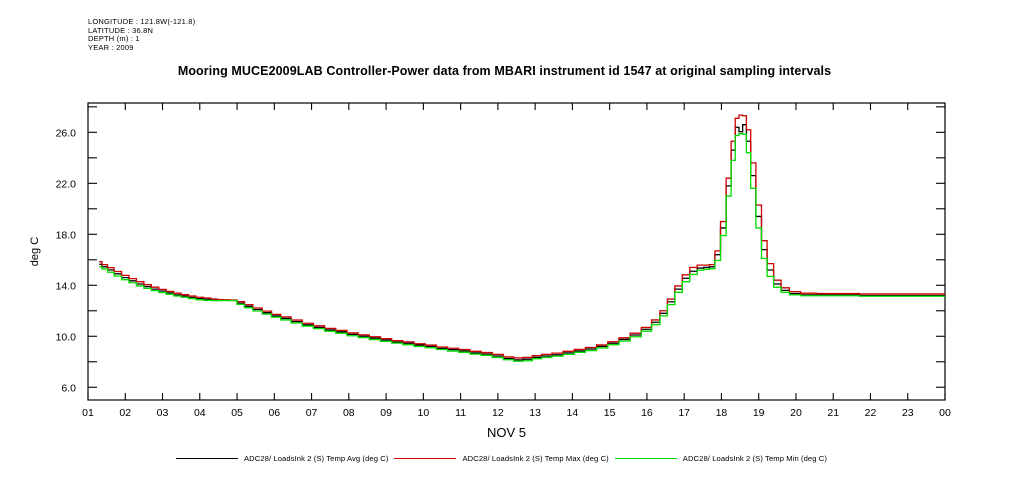  What do you see at coordinates (237, 413) in the screenshot?
I see `x-axis-tick-label: 05` at bounding box center [237, 413].